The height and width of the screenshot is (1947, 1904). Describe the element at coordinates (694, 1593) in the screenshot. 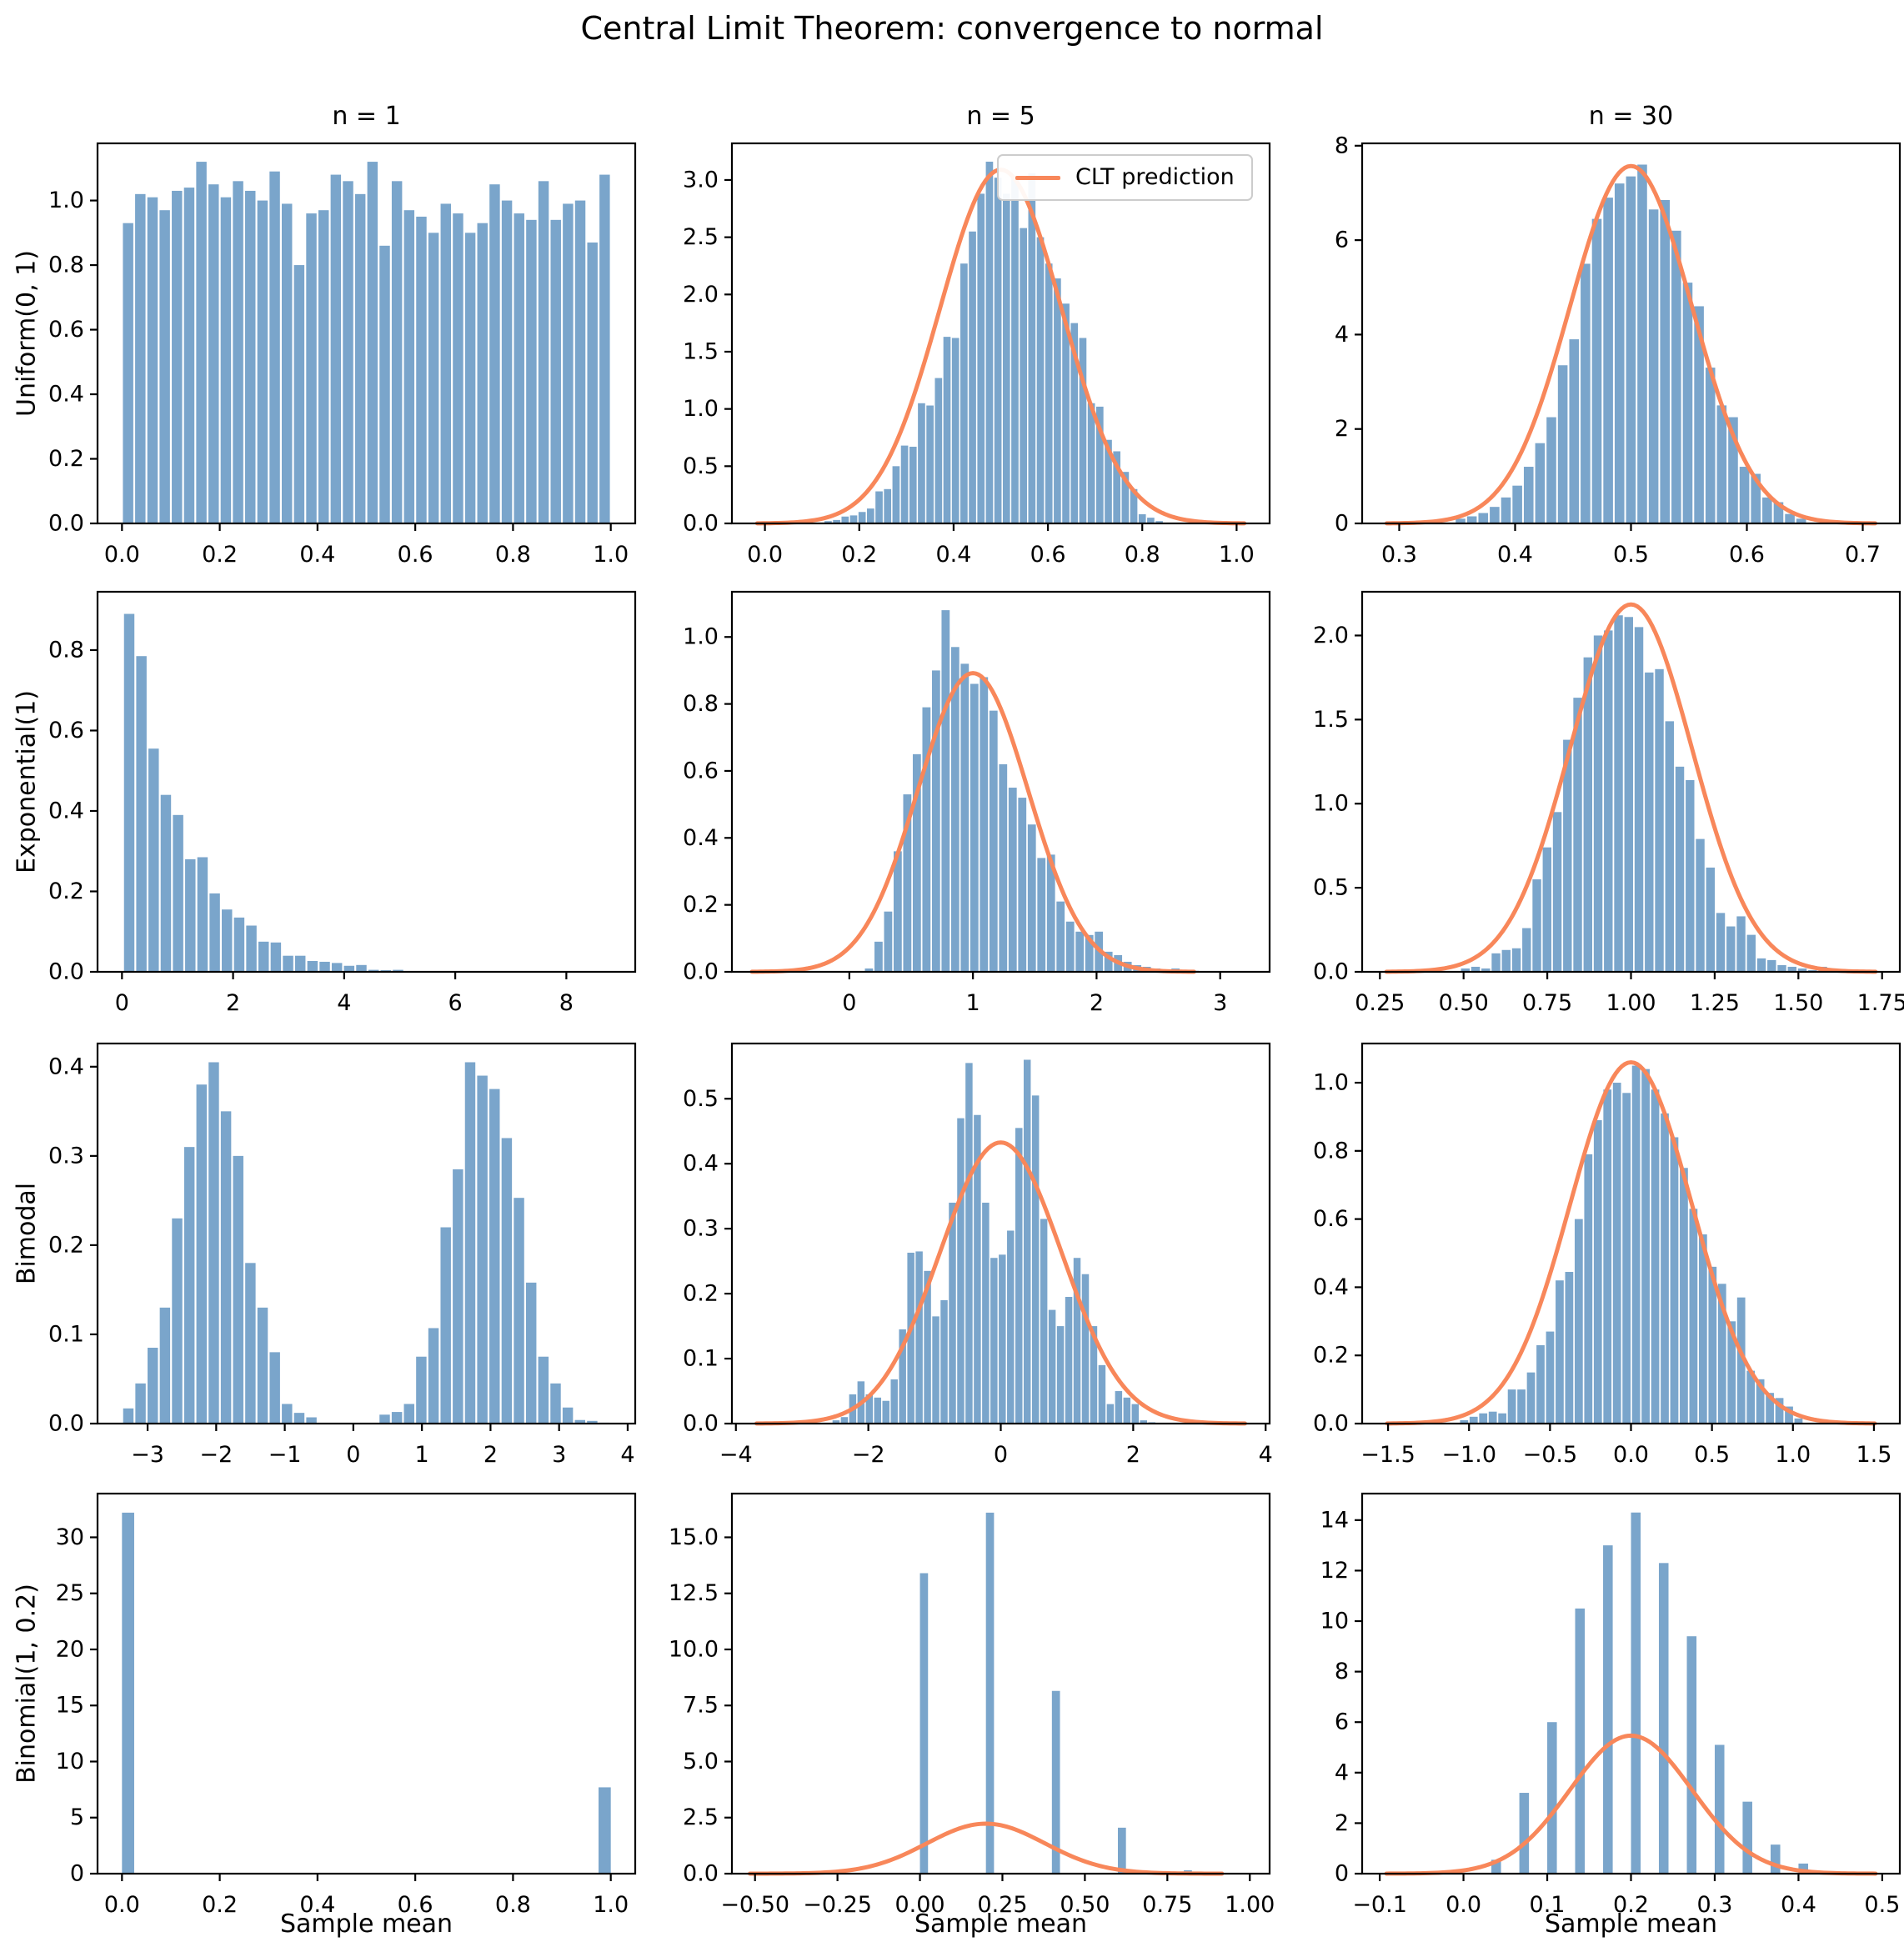

I see `y-tick-label: 12.5` at that location.